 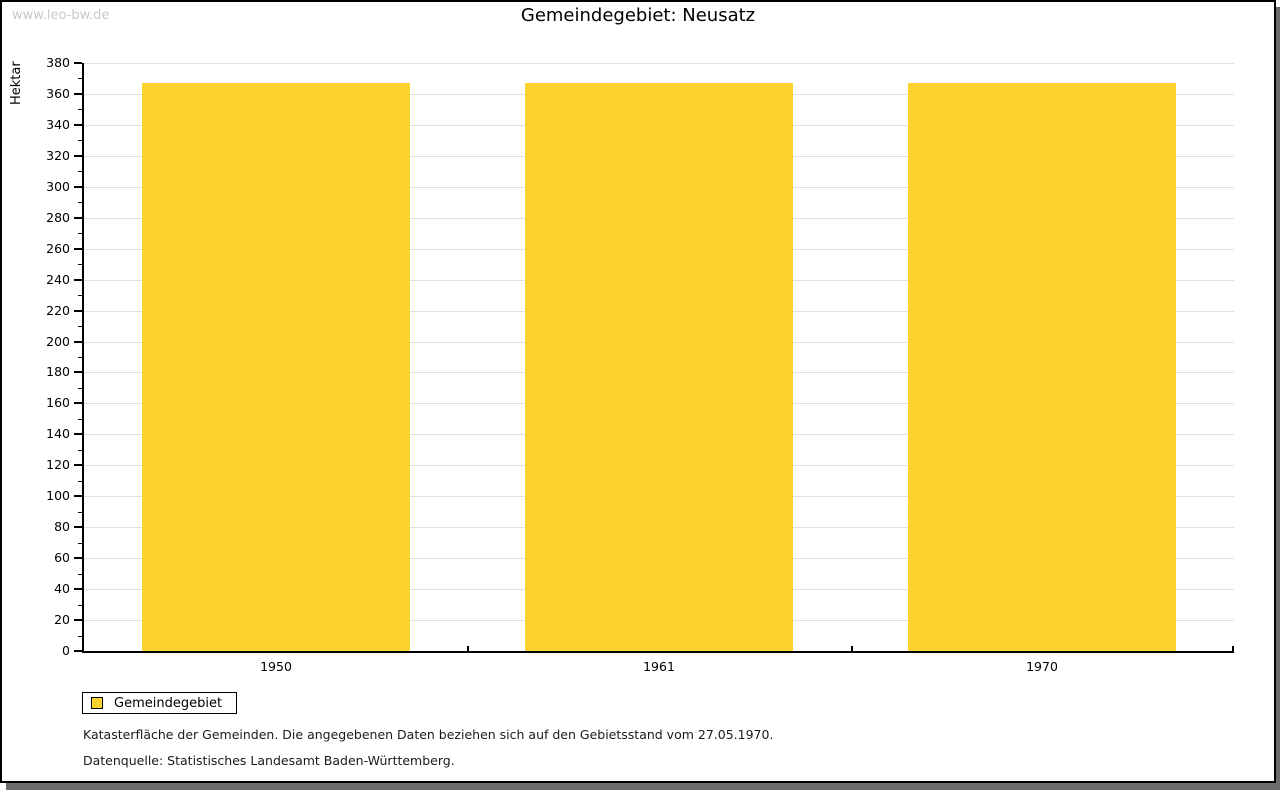 I want to click on y-tick-label: 200, so click(x=58, y=341).